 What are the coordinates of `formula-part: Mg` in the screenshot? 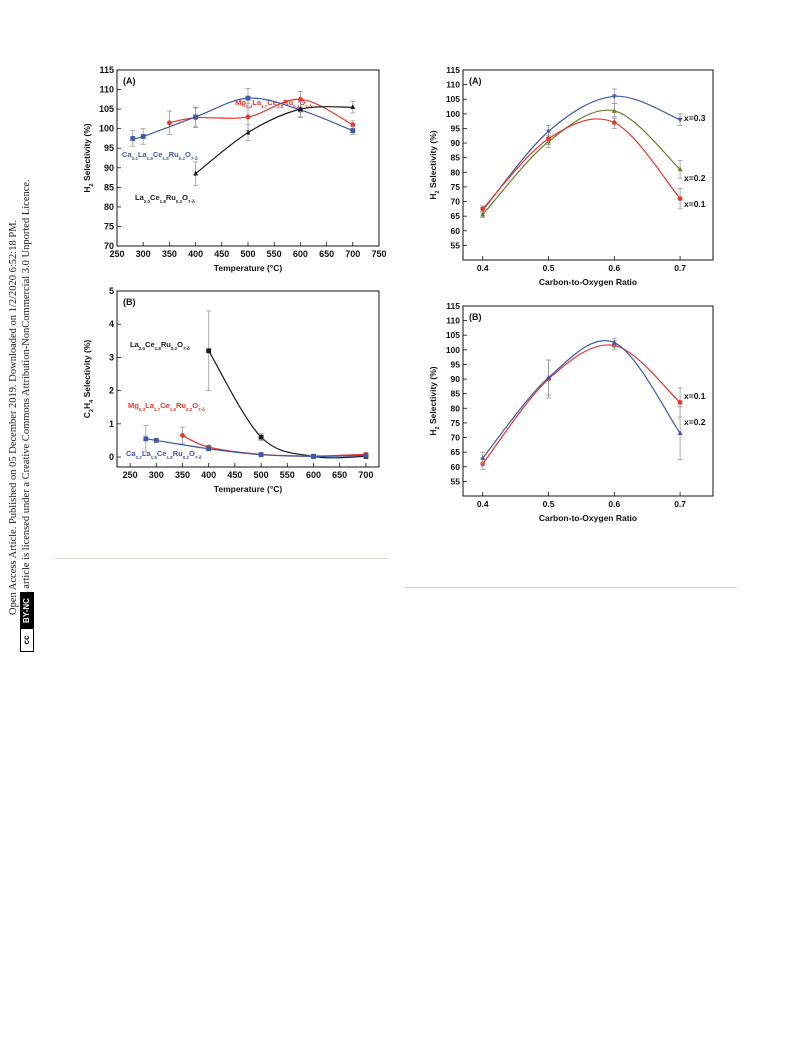 It's located at (133, 405).